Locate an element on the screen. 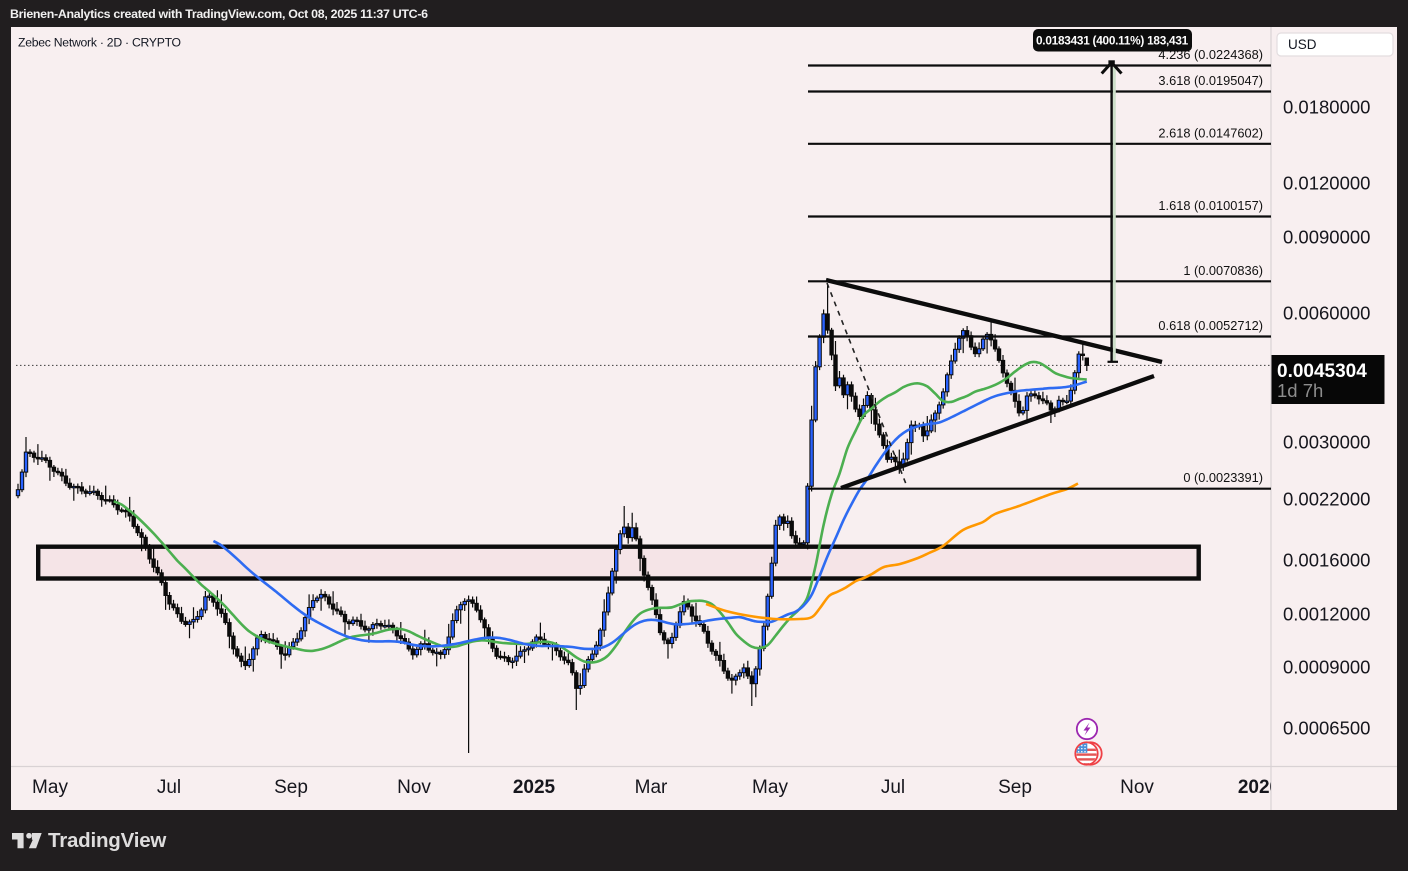 The height and width of the screenshot is (871, 1408). svg-text: 0.0090000 is located at coordinates (1326, 237).